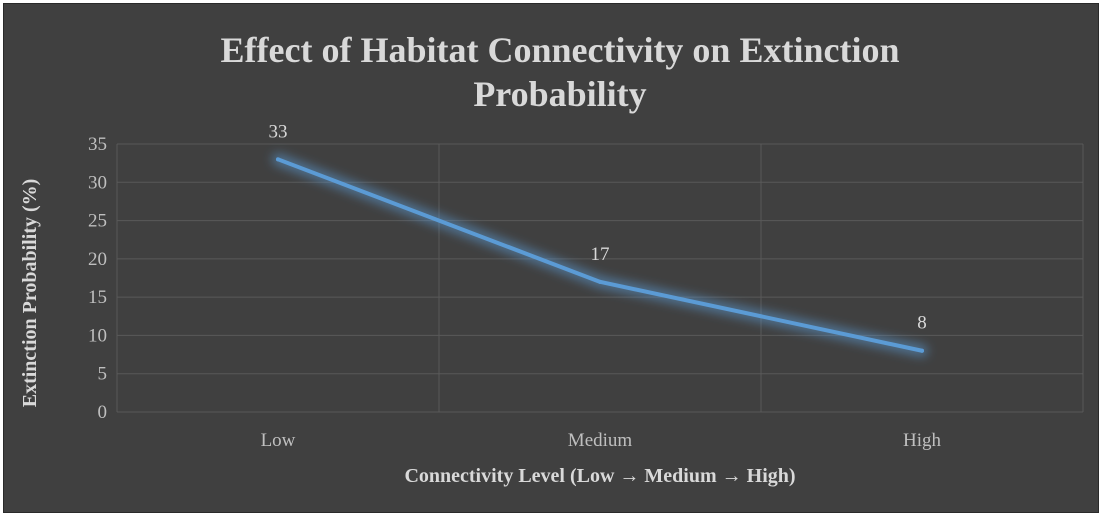 This screenshot has width=1103, height=517. What do you see at coordinates (559, 94) in the screenshot?
I see `chart-title-line-2: Probability` at bounding box center [559, 94].